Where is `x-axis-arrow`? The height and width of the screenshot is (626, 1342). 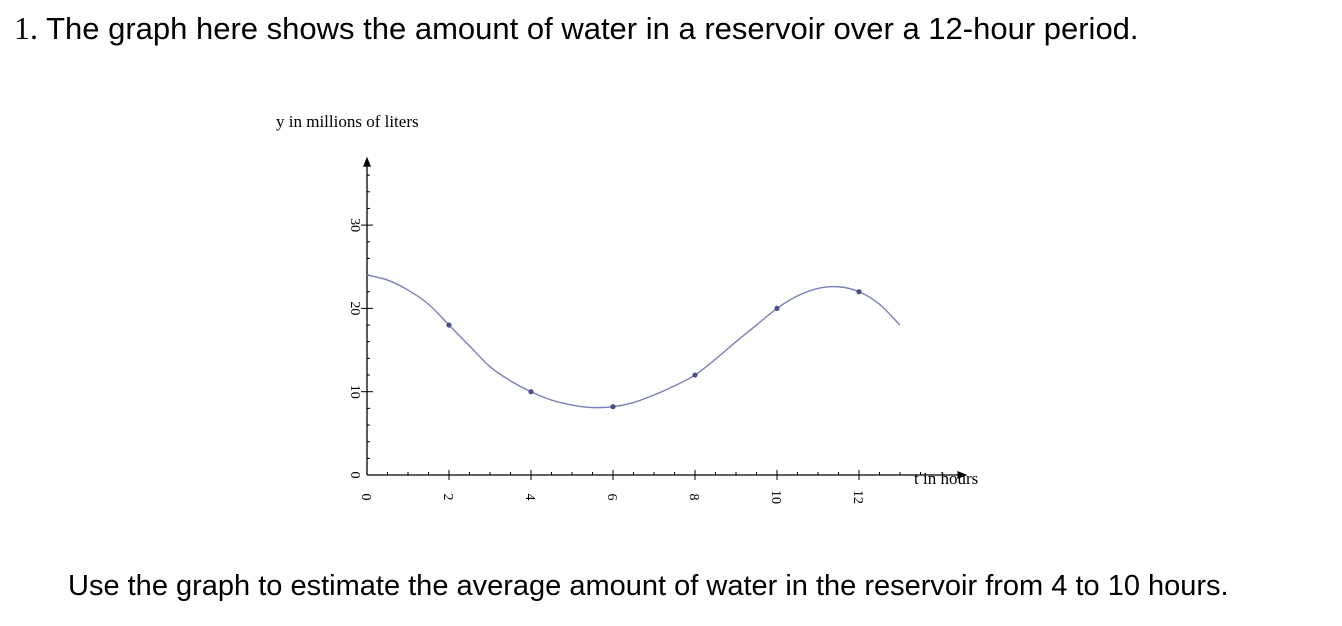 x-axis-arrow is located at coordinates (962, 475).